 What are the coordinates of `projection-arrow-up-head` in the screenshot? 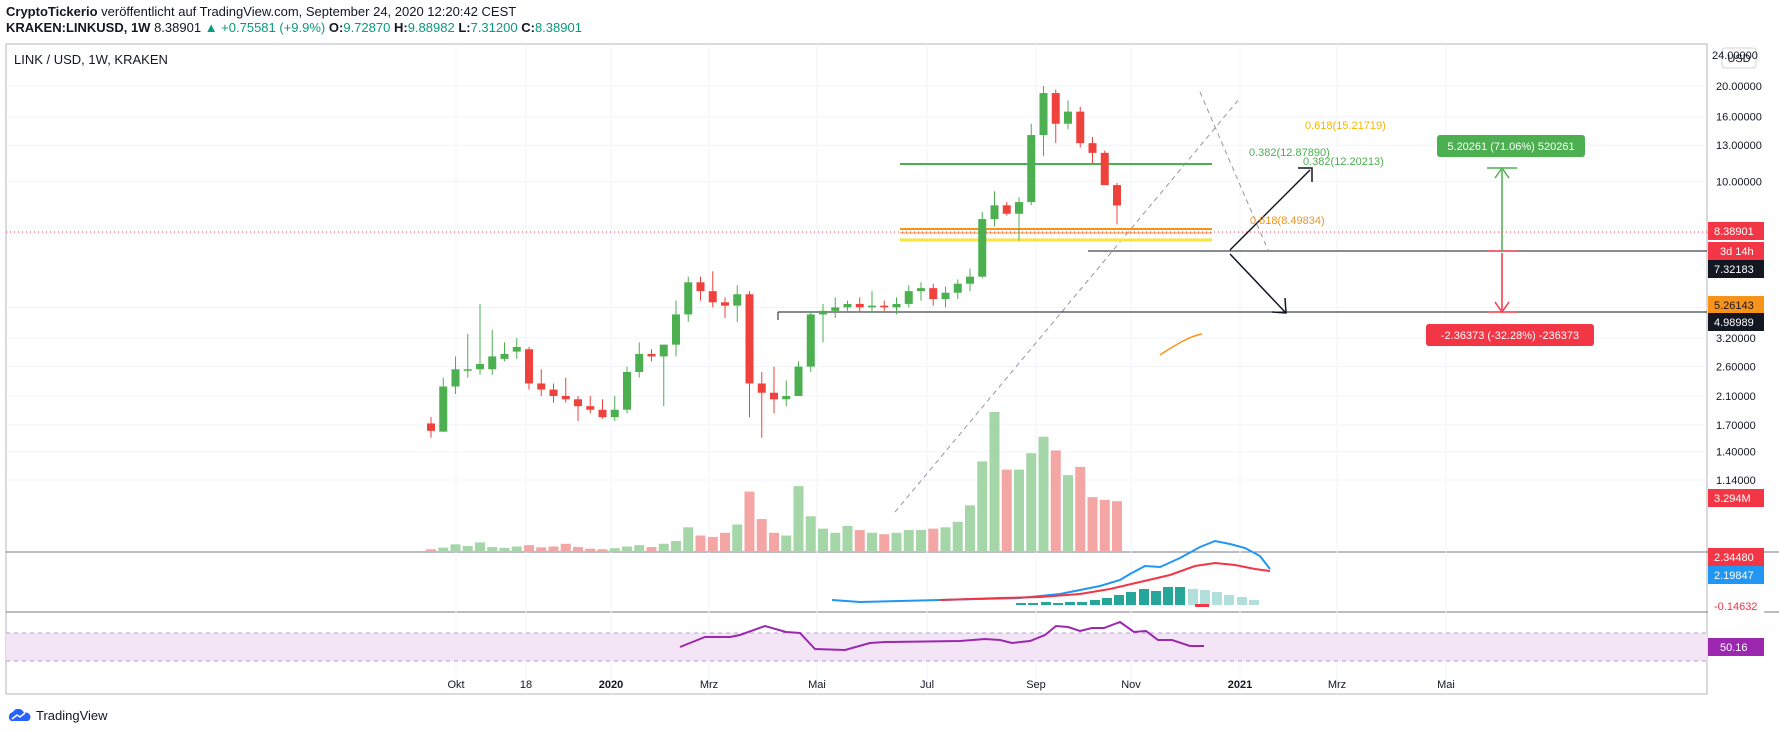 It's located at (1305, 174).